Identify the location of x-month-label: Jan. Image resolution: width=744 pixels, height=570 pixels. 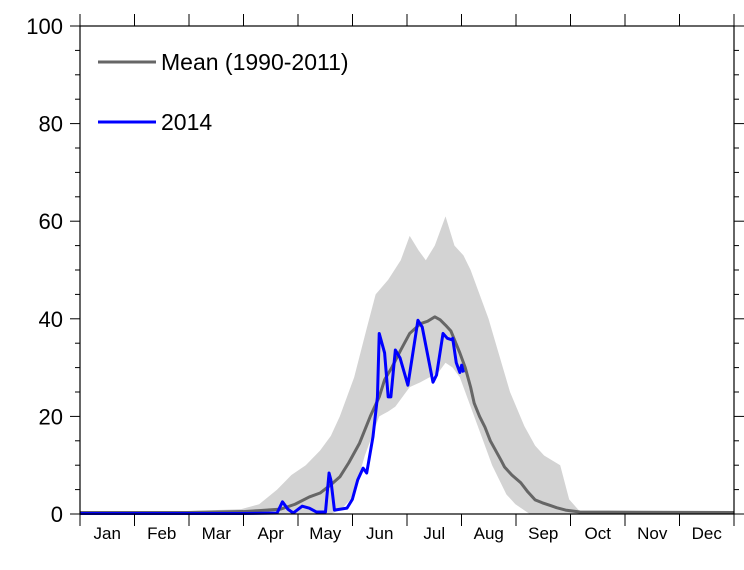
(107, 533).